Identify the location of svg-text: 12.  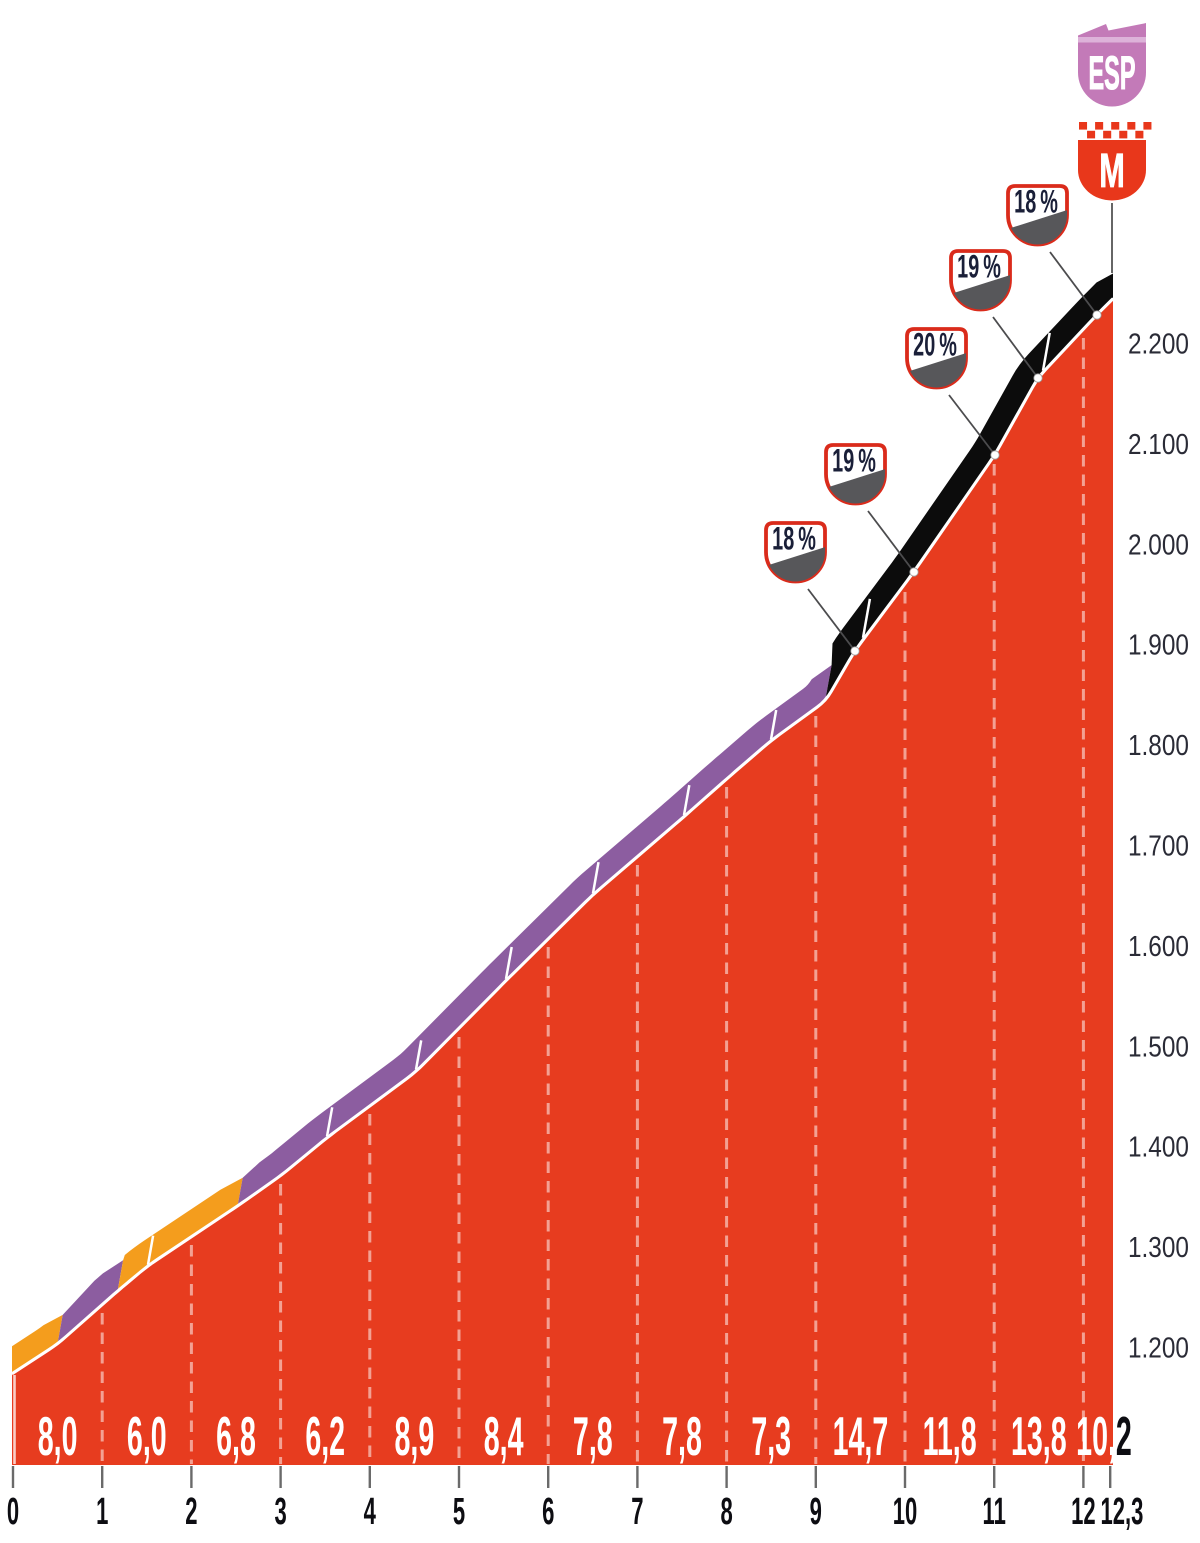
(1083, 1511).